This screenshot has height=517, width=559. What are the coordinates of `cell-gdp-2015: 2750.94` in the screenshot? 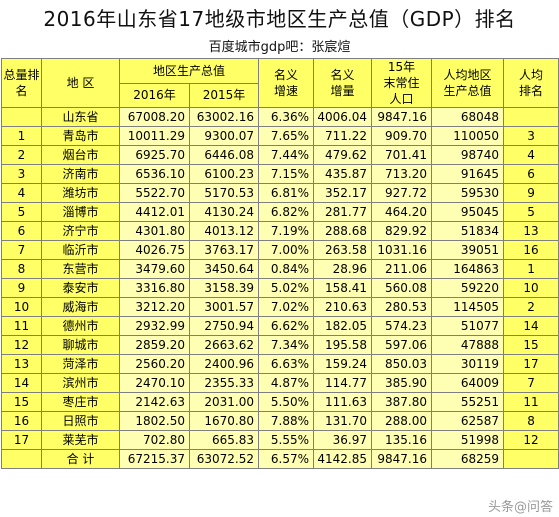 It's located at (224, 326).